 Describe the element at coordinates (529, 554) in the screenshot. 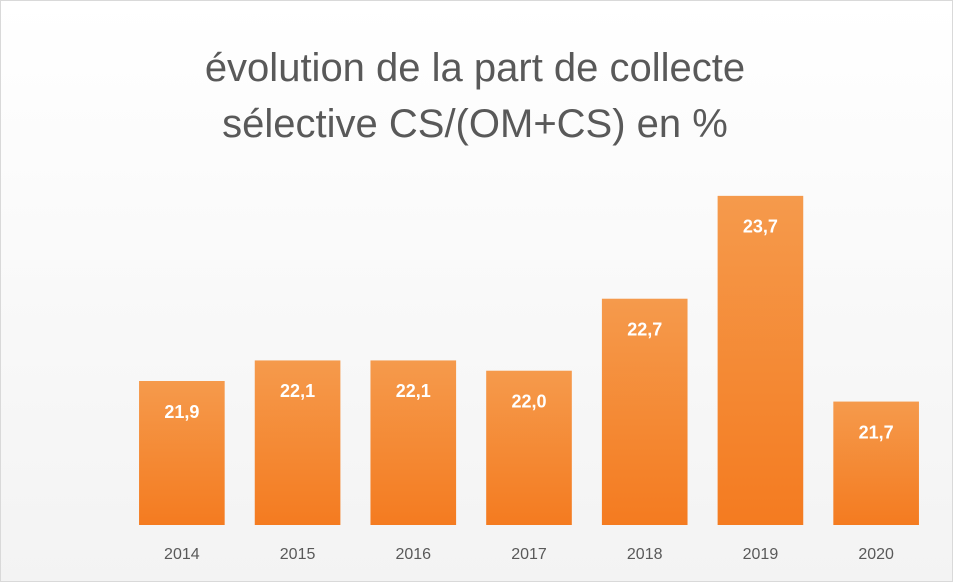

I see `x-tick-label: 2017` at that location.